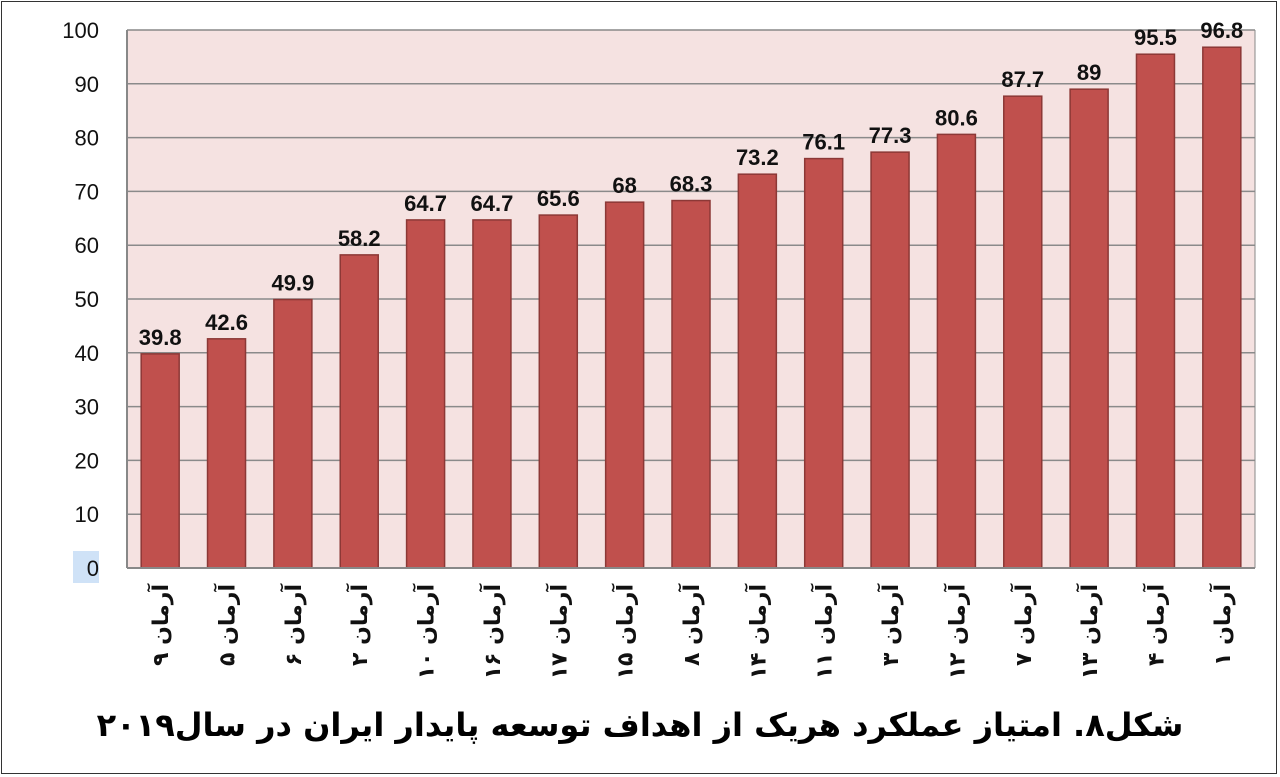  Describe the element at coordinates (359, 238) in the screenshot. I see `data-label: 58.2` at that location.